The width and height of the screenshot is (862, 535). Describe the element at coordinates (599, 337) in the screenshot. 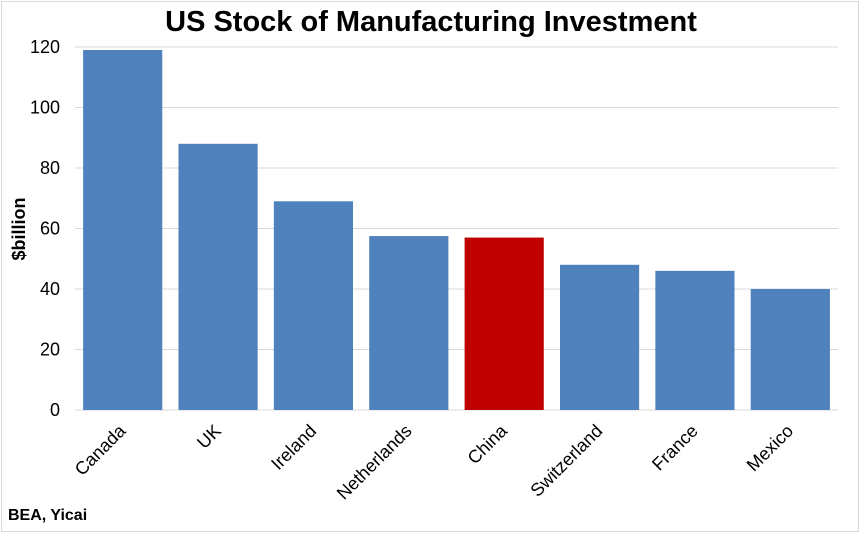

I see `bar-switzerland` at that location.